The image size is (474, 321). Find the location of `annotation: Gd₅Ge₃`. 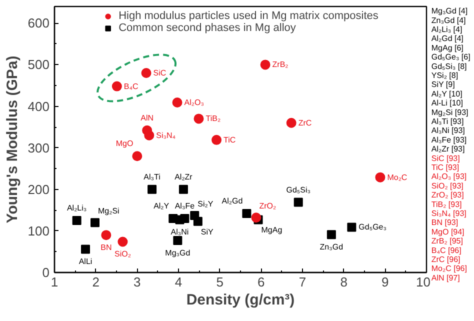

annotation: Gd₅Ge₃ is located at coordinates (372, 227).